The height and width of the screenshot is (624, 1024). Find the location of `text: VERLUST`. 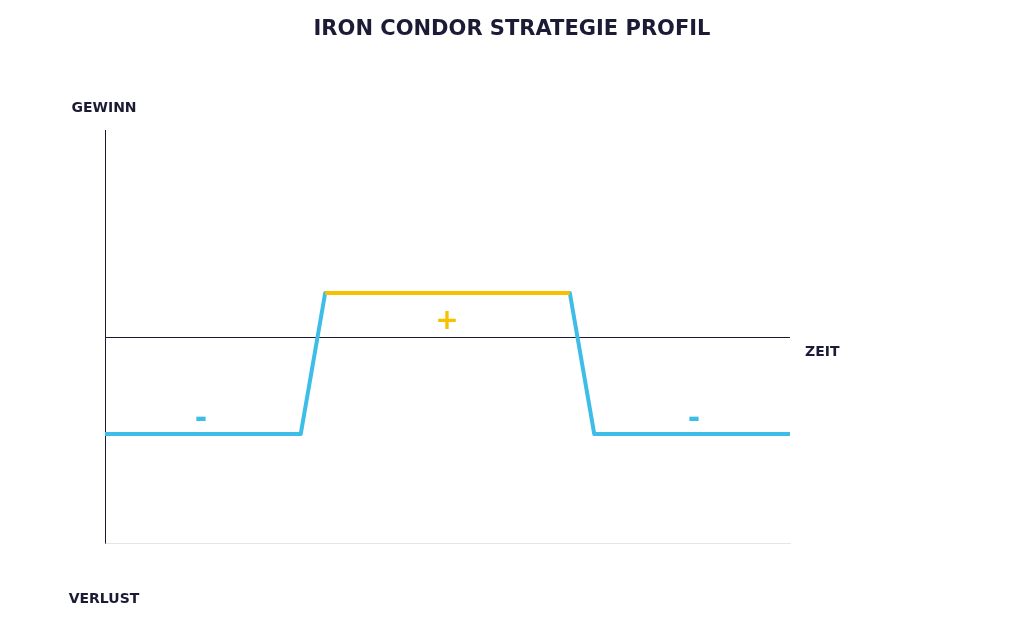

text: VERLUST is located at coordinates (104, 598).